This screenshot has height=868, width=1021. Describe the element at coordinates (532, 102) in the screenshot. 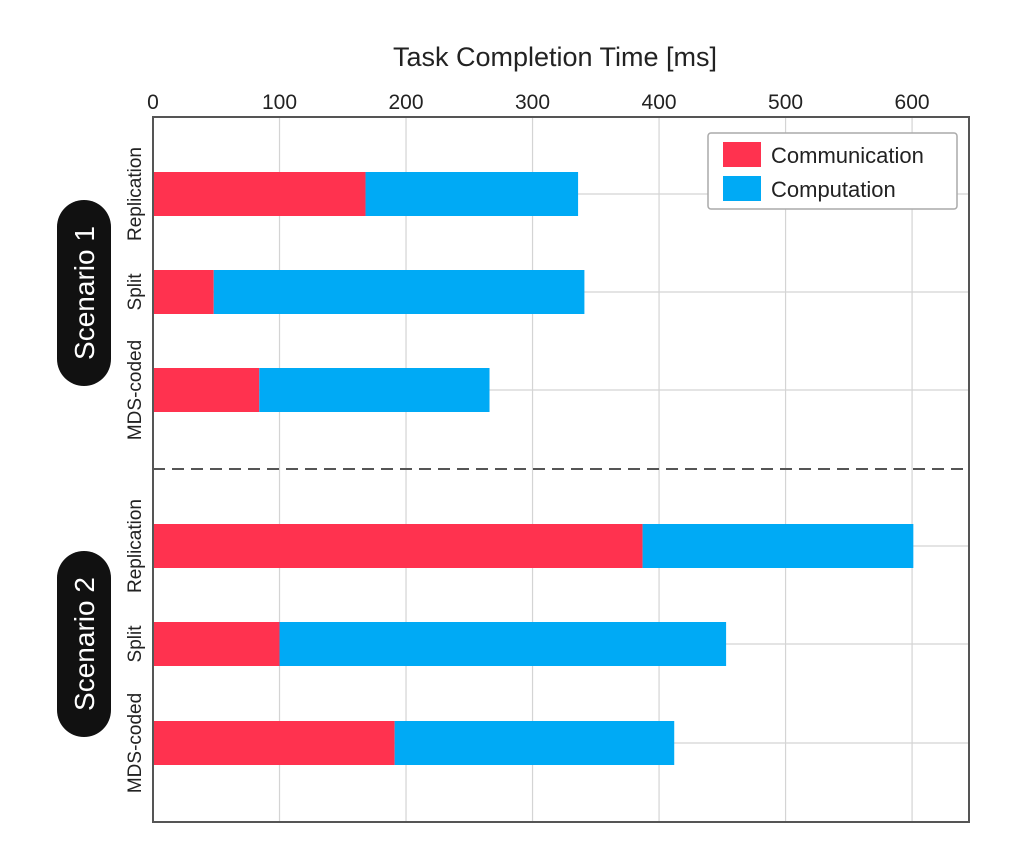

I see `x-tick-label: 300` at that location.